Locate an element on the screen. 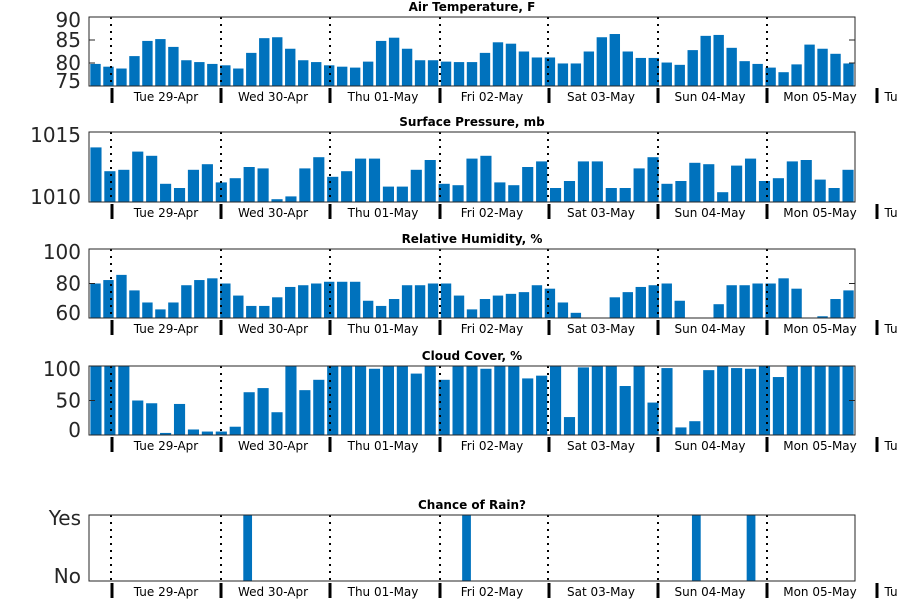 The height and width of the screenshot is (600, 900). y-tick-label: 100 is located at coordinates (62, 252).